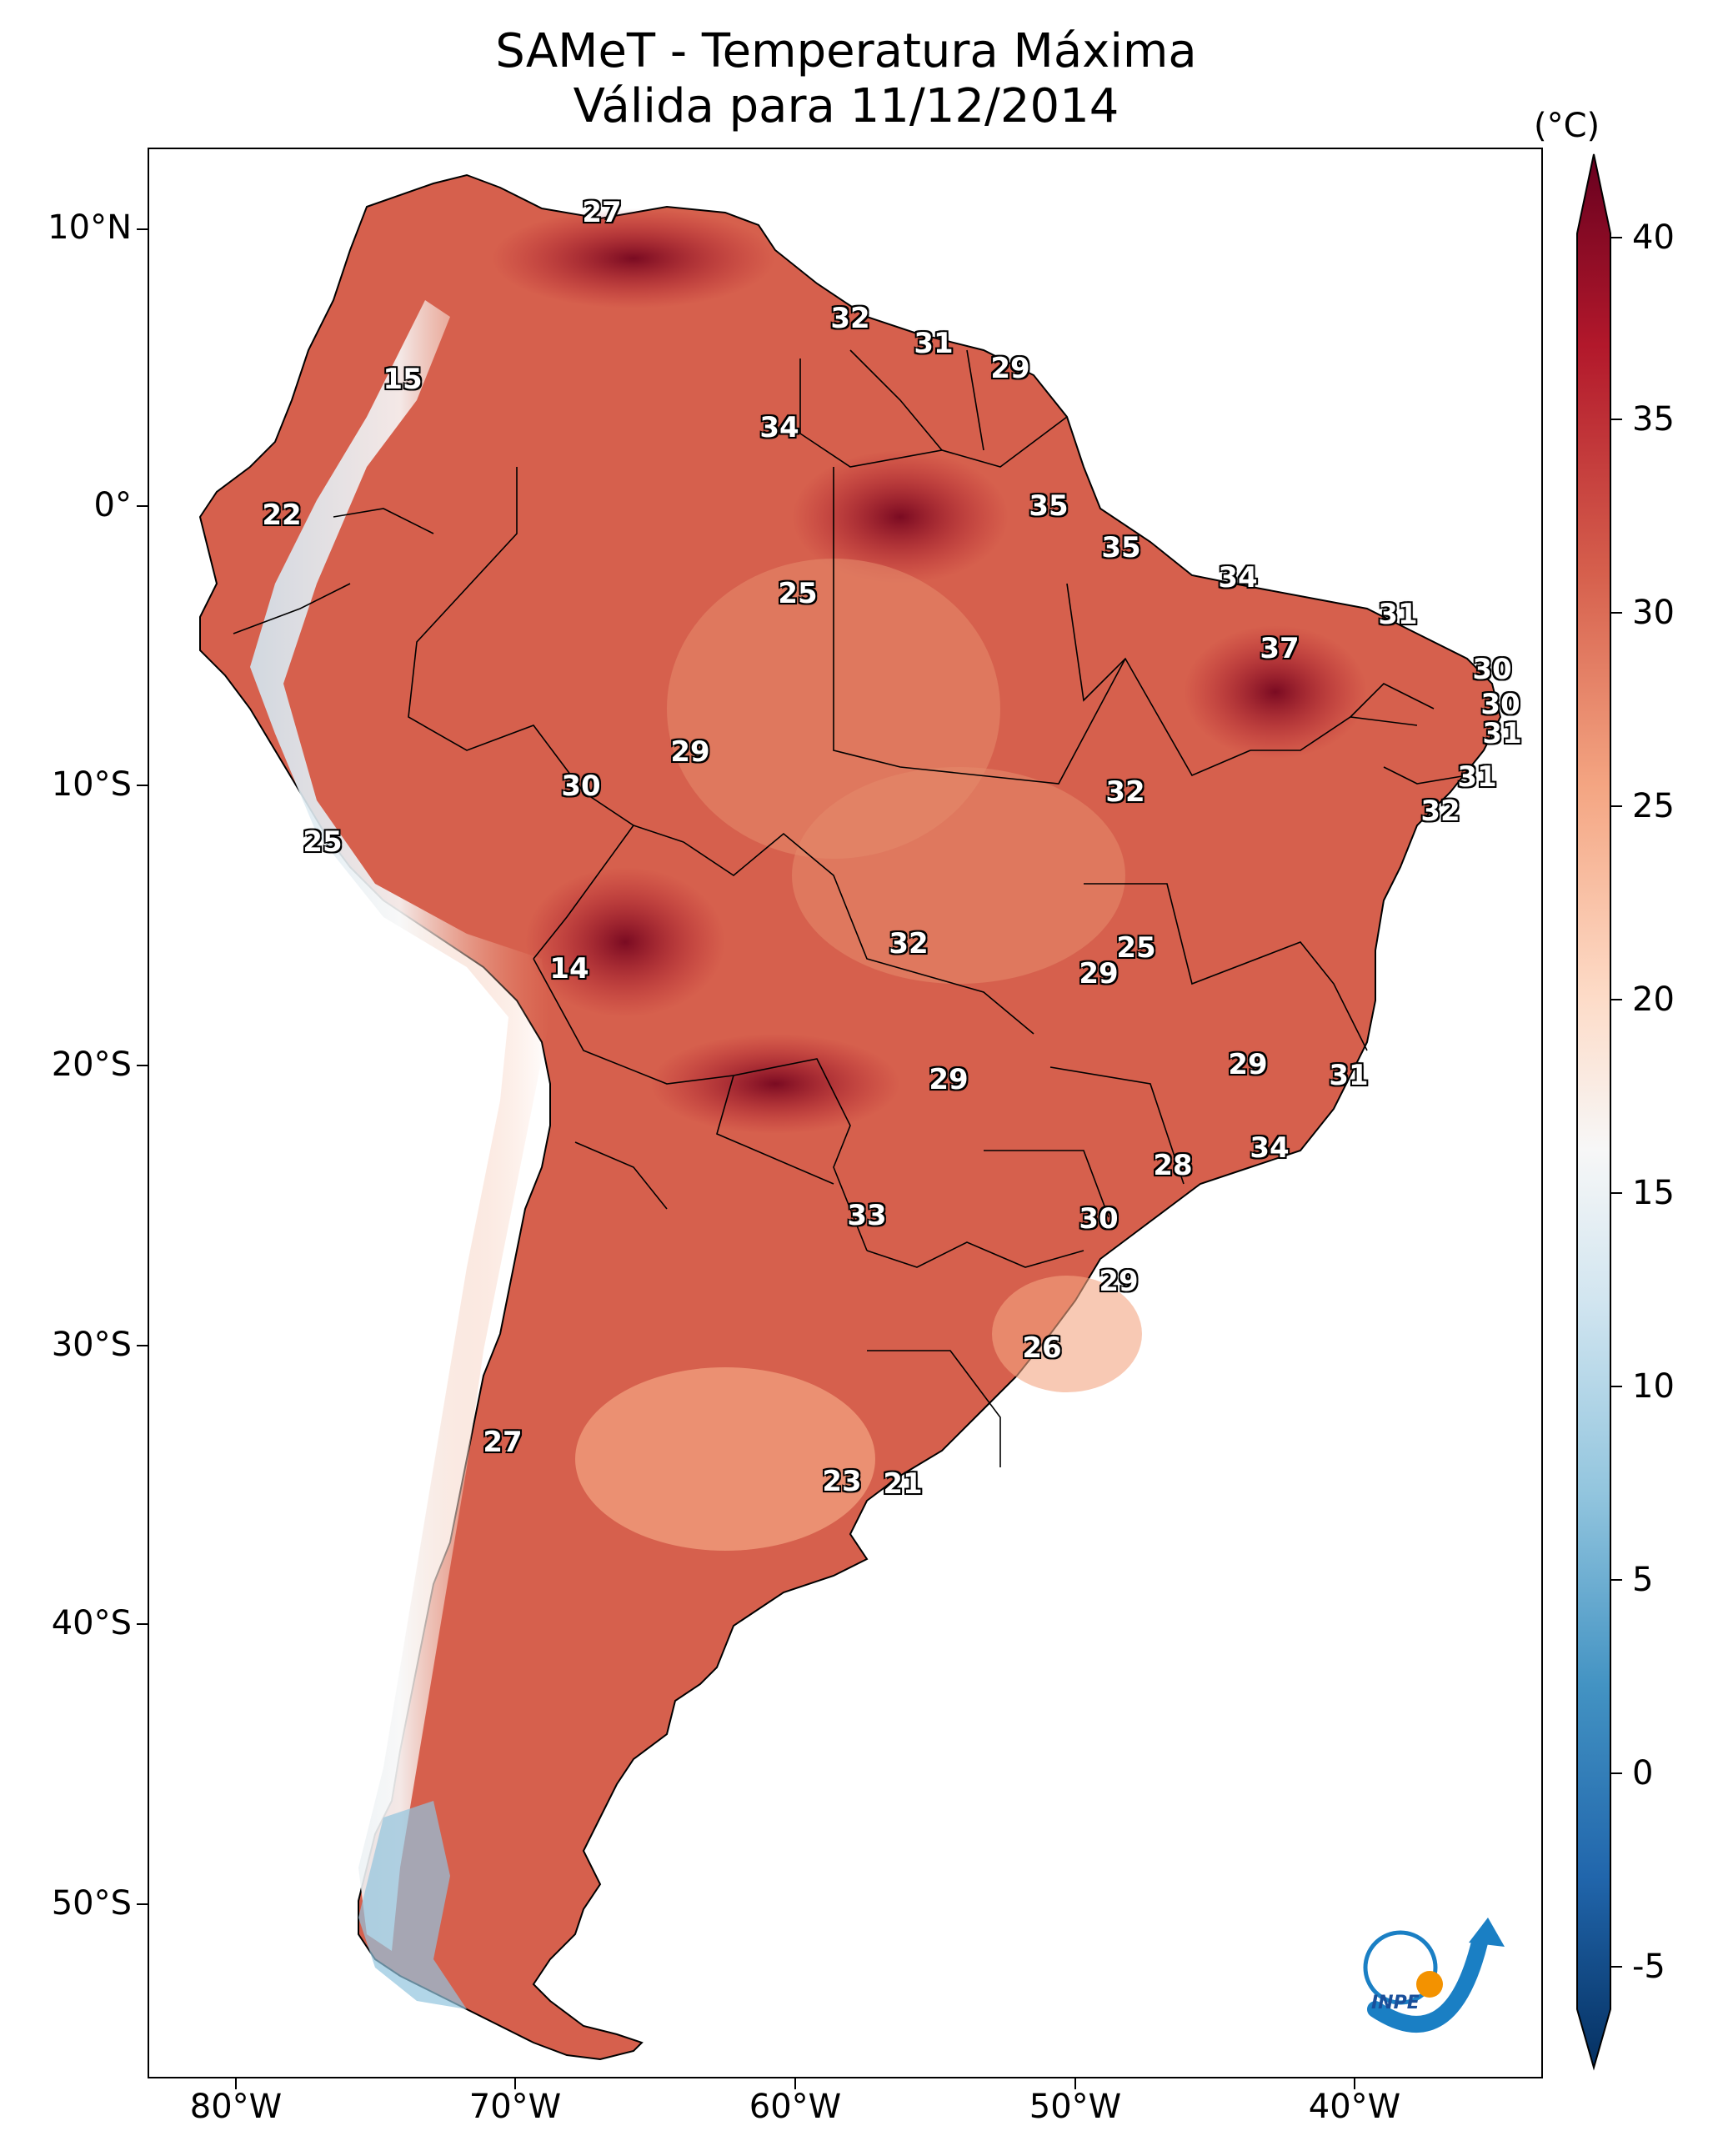 The width and height of the screenshot is (1723, 2156). I want to click on colorbar-label: 5, so click(1643, 1580).